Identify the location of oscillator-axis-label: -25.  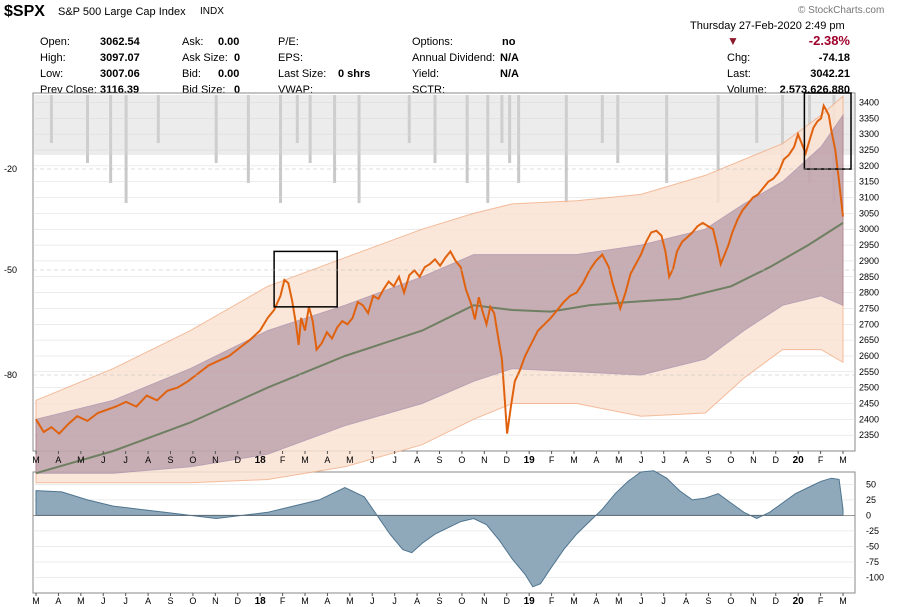
(872, 531).